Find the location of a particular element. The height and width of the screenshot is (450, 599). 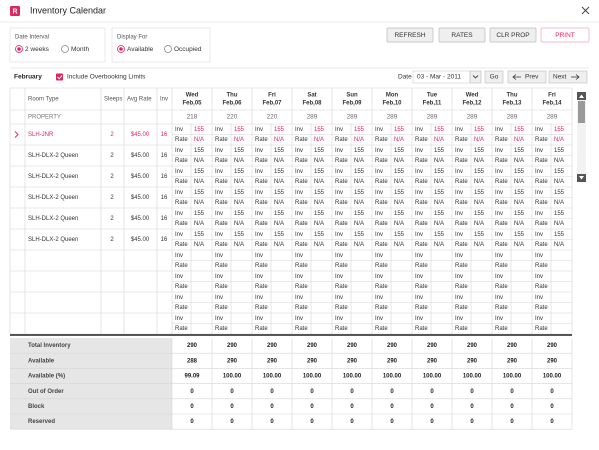

checkbox is located at coordinates (59, 77).